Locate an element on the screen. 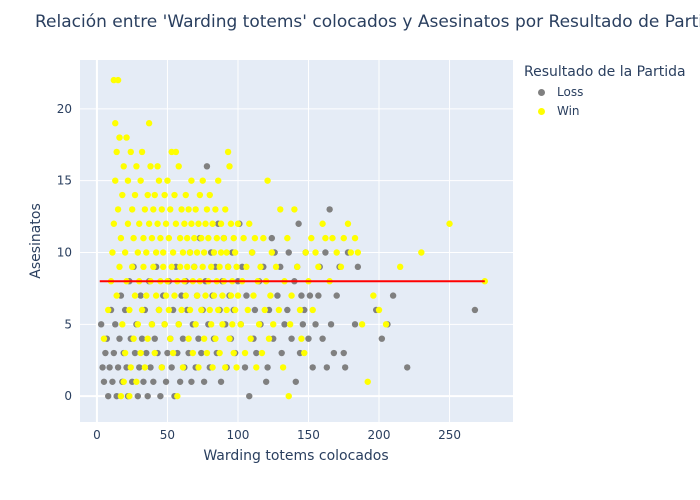 This screenshot has height=500, width=700. y-axis-title: Asesinatos is located at coordinates (36, 240).